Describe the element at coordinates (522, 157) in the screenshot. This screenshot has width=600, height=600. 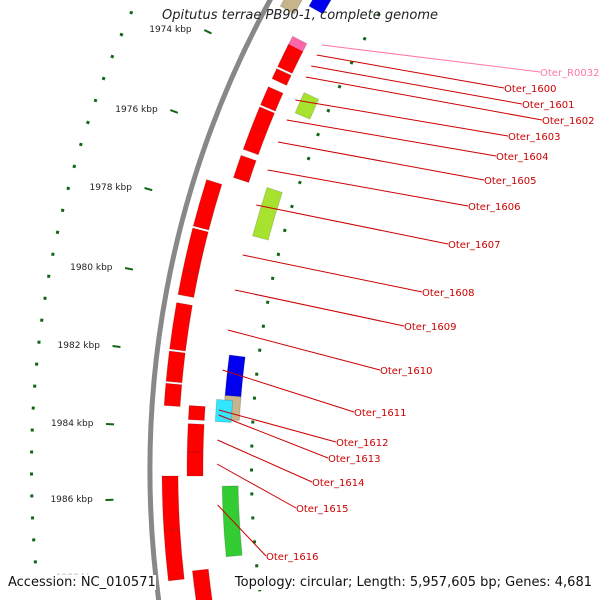
I see `gene-label: Oter_1604` at that location.